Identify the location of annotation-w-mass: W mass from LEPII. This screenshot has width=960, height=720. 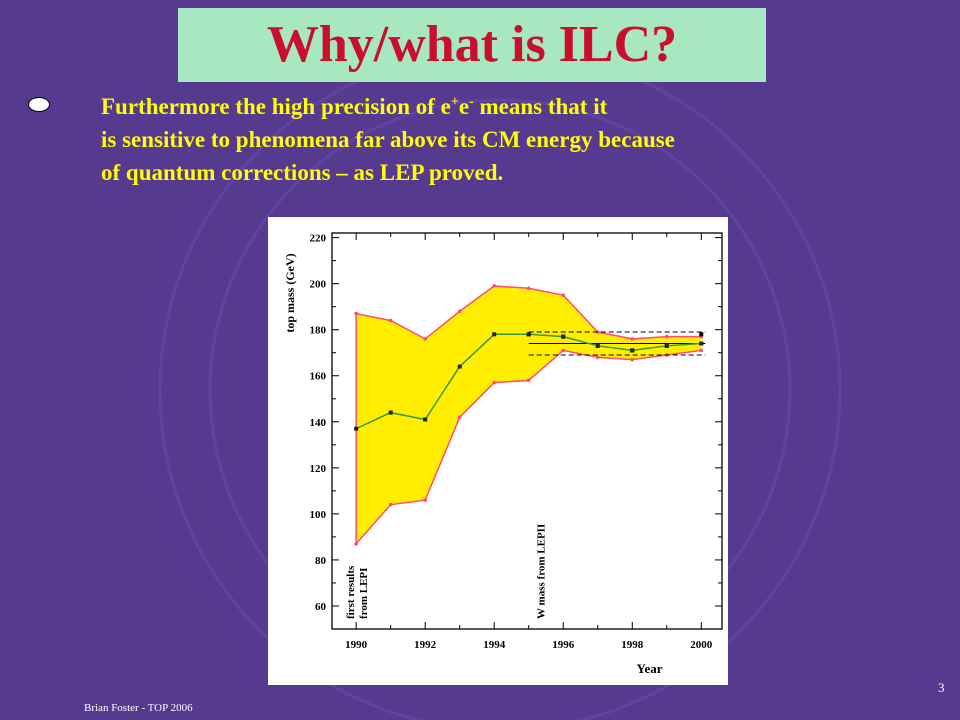
(542, 571).